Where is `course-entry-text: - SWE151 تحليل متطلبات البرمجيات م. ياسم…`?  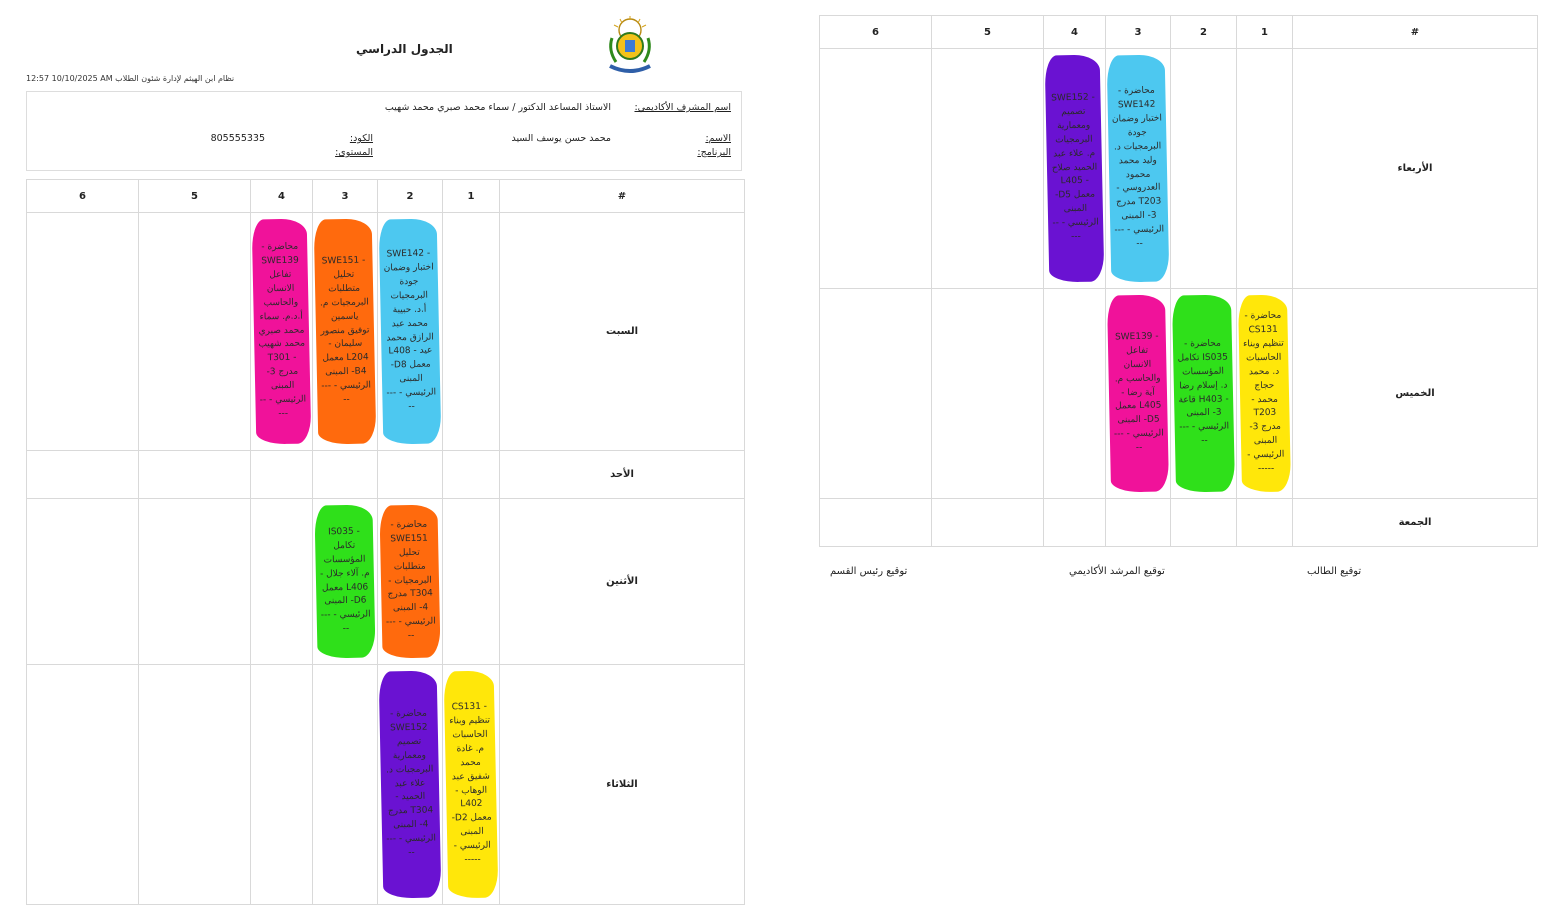
course-entry-text: - SWE151 تحليل متطلبات البرمجيات م. ياسم… is located at coordinates (345, 330).